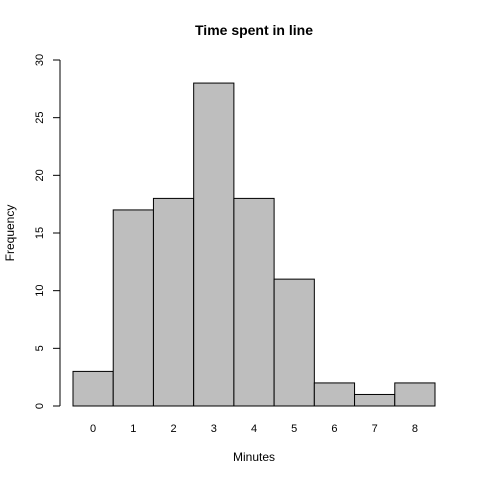 Image resolution: width=480 pixels, height=485 pixels. I want to click on x-tick-label-3: 3, so click(214, 429).